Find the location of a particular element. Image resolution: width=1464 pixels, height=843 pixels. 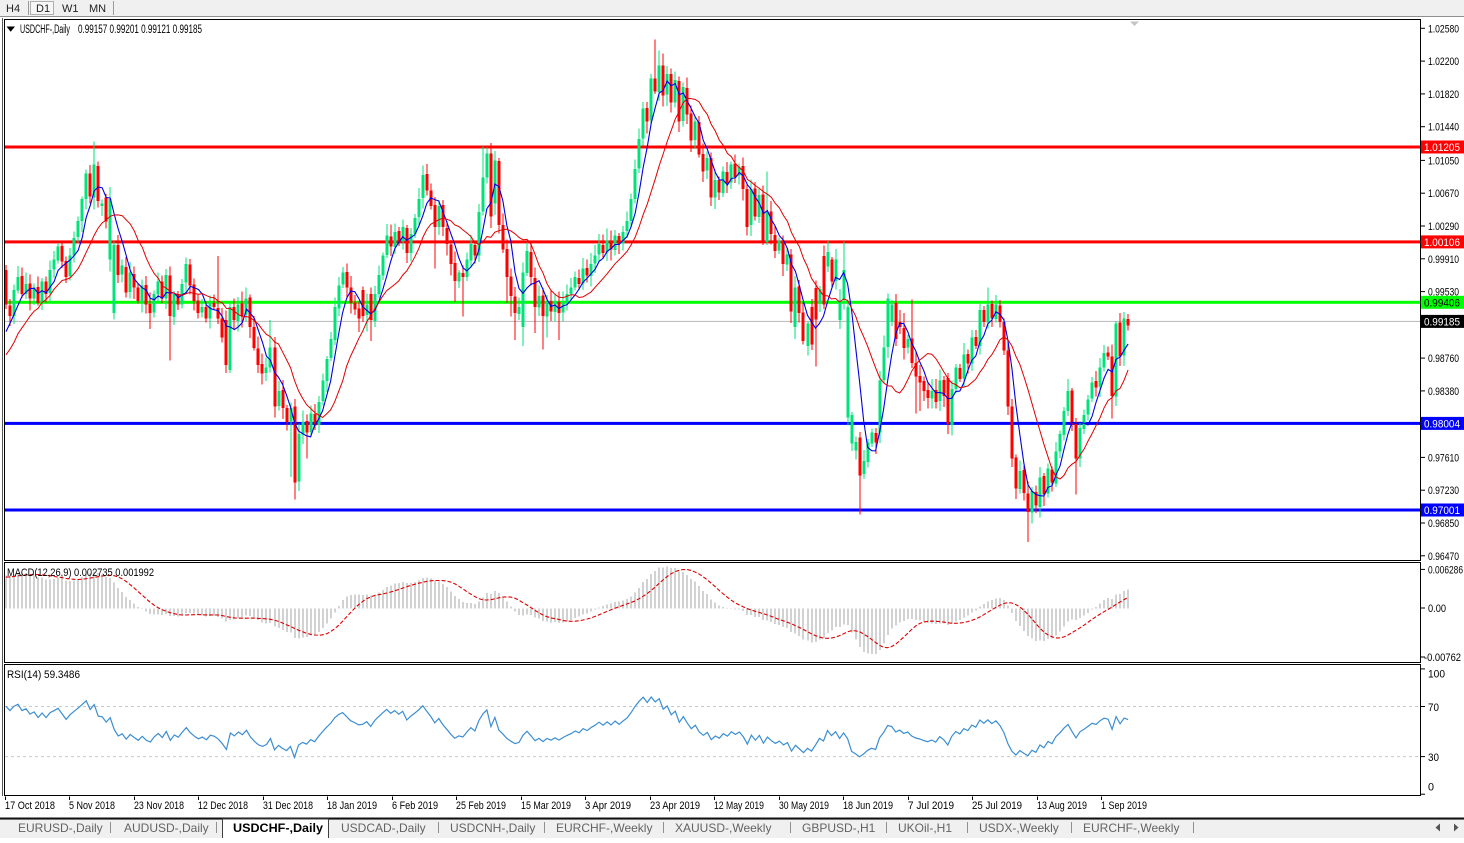

svg-text: 12 Dec 2018 is located at coordinates (223, 806).